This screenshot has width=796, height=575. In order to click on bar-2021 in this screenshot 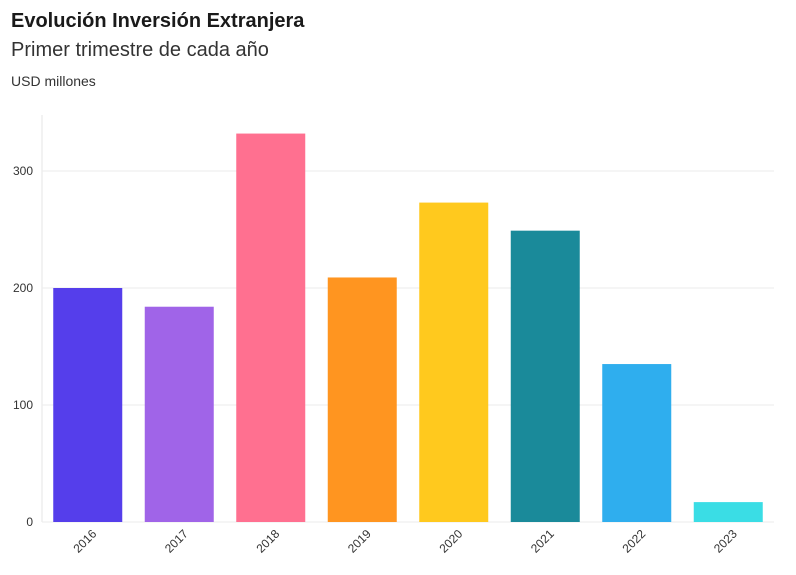, I will do `click(545, 376)`.